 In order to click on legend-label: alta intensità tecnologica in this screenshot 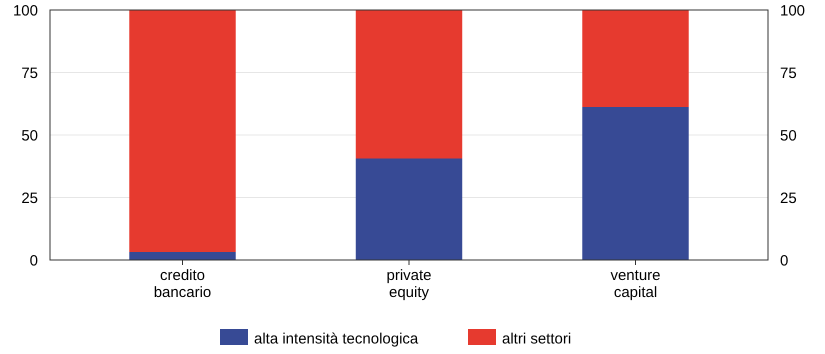, I will do `click(336, 339)`.